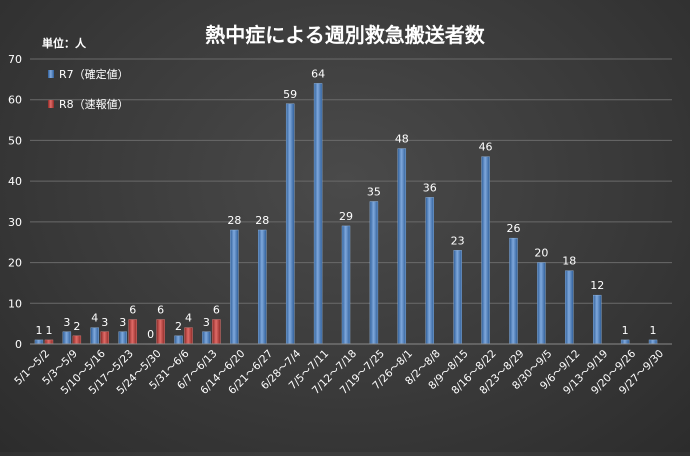 The image size is (690, 456). Describe the element at coordinates (318, 73) in the screenshot. I see `data-label: 64` at that location.